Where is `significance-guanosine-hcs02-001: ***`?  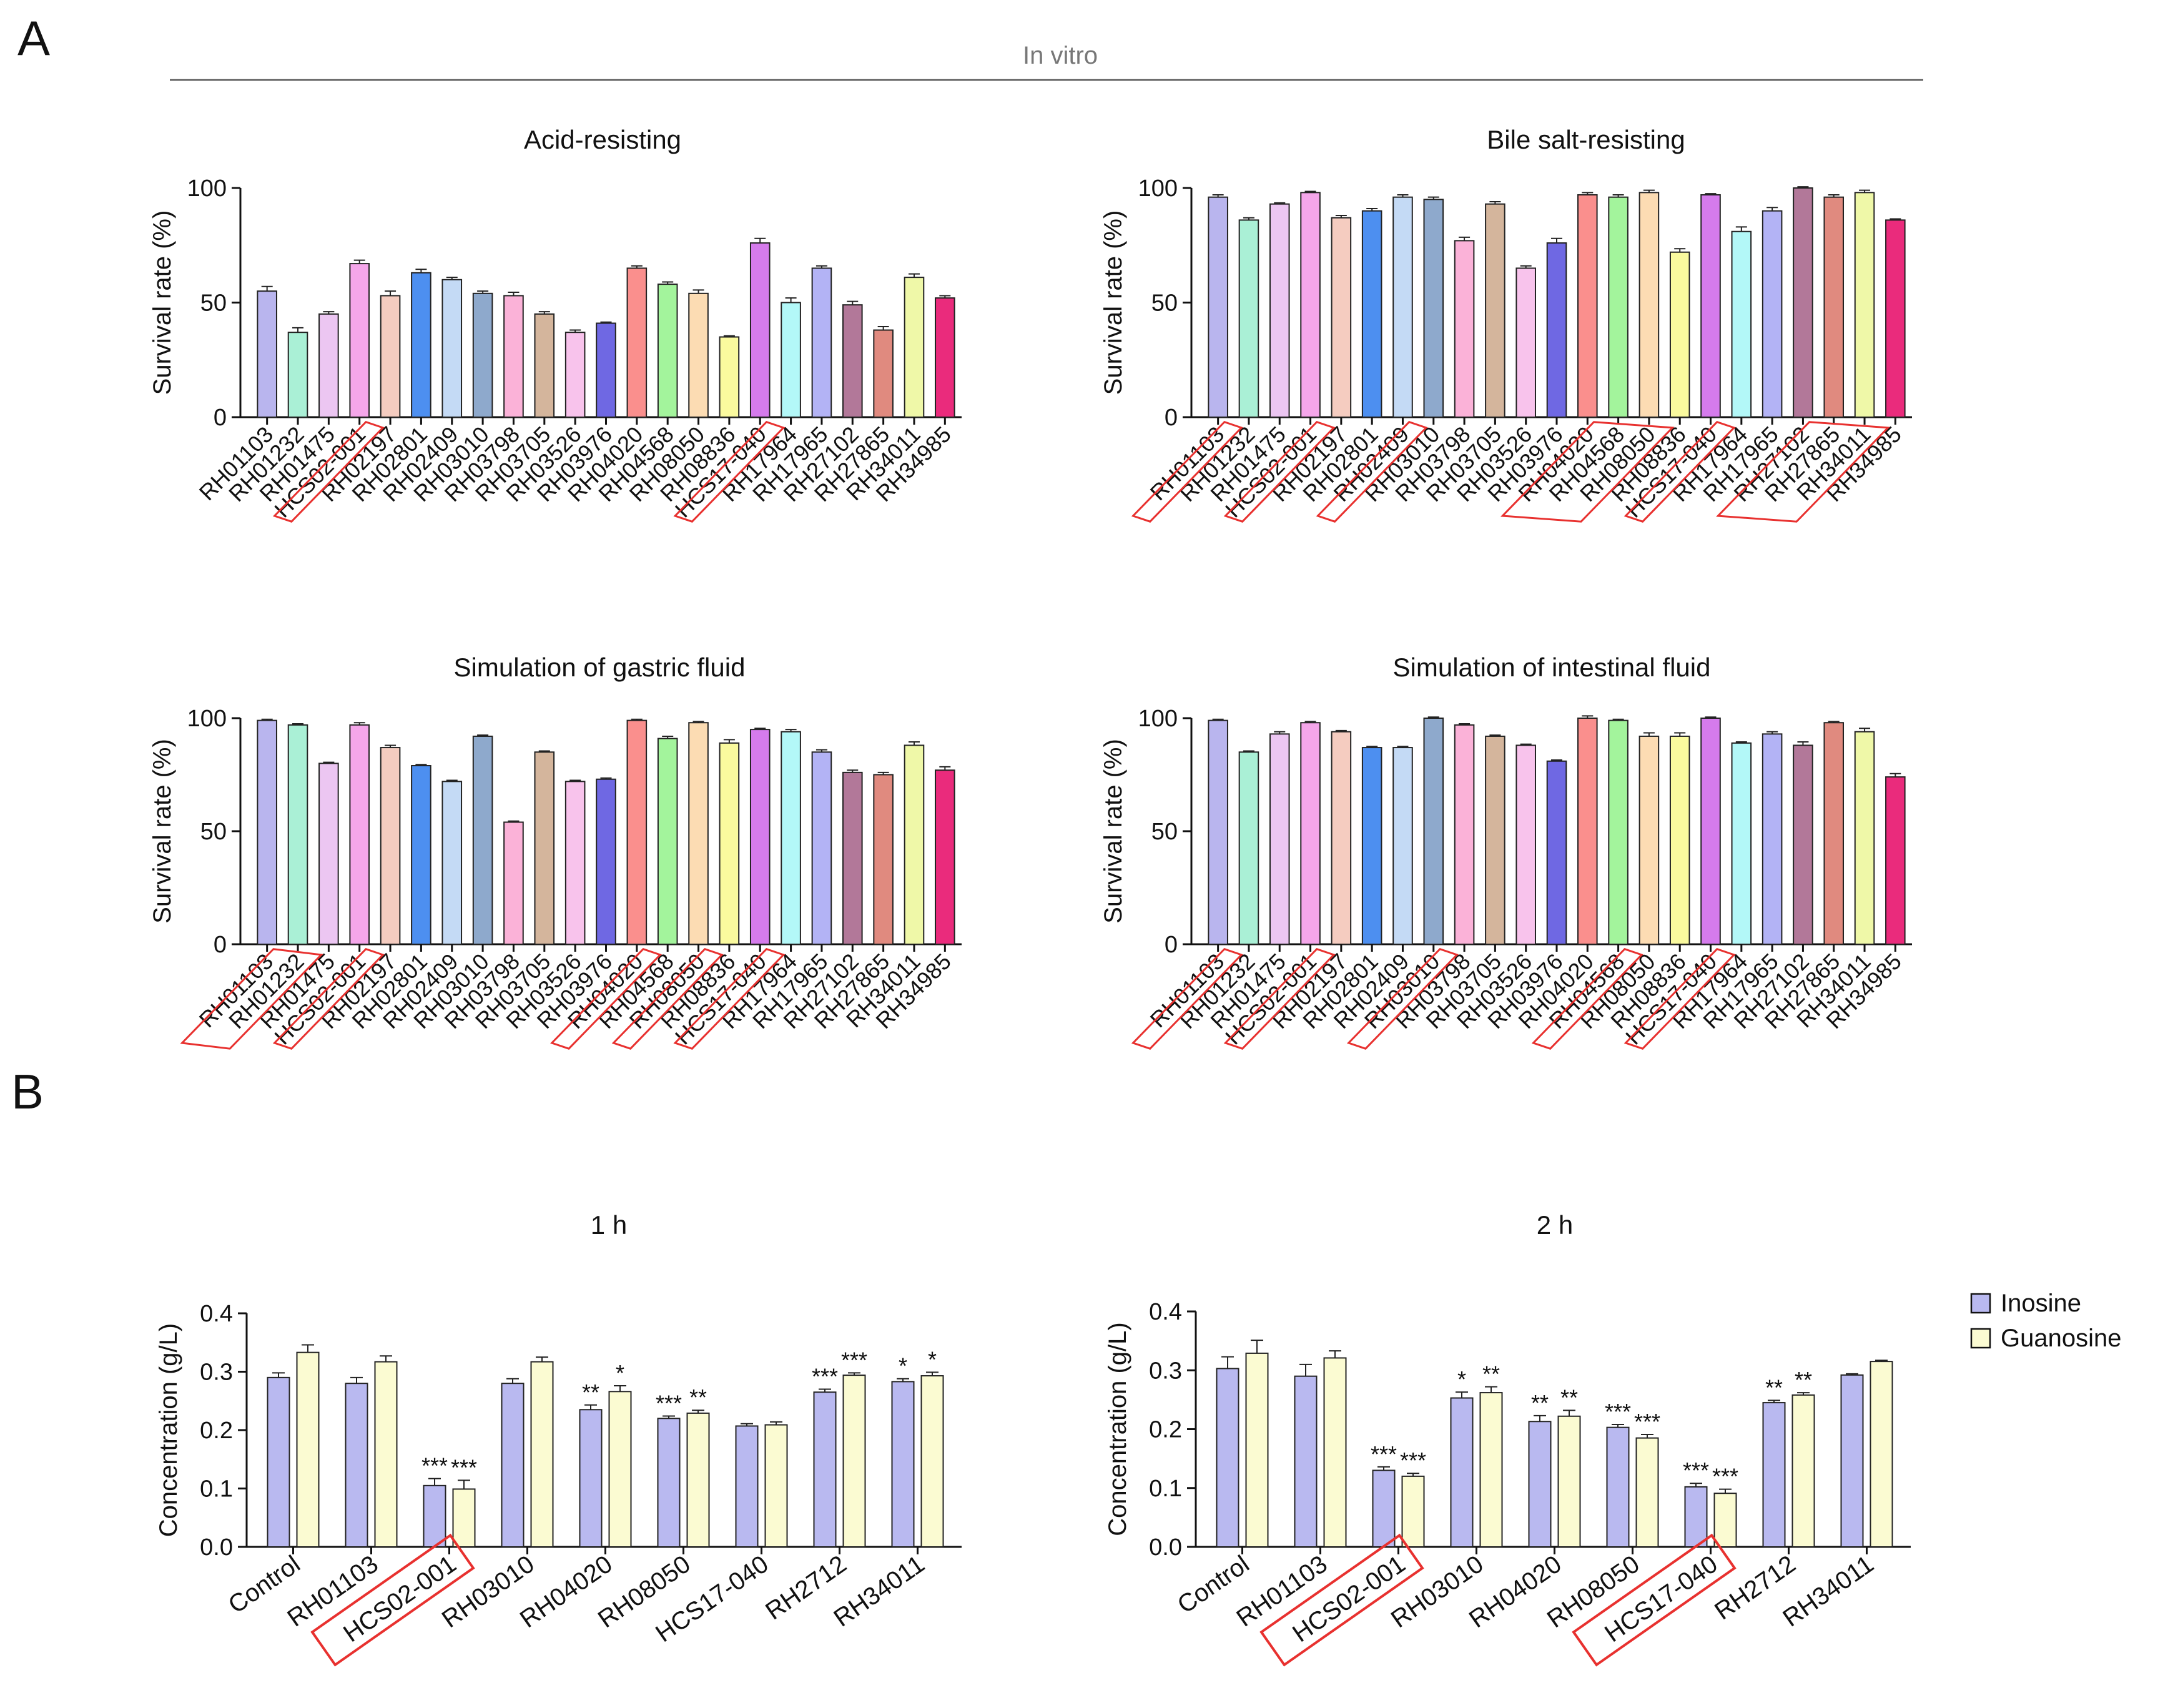
significance-guanosine-hcs02-001: *** is located at coordinates (464, 1467).